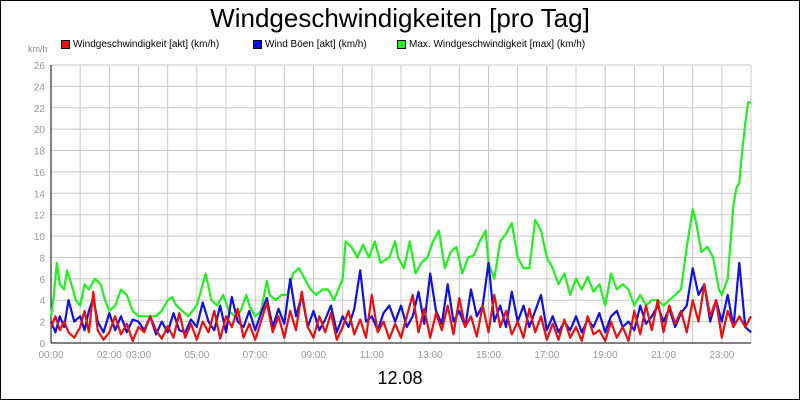 The image size is (800, 400). What do you see at coordinates (65, 44) in the screenshot?
I see `legend-swatch-red` at bounding box center [65, 44].